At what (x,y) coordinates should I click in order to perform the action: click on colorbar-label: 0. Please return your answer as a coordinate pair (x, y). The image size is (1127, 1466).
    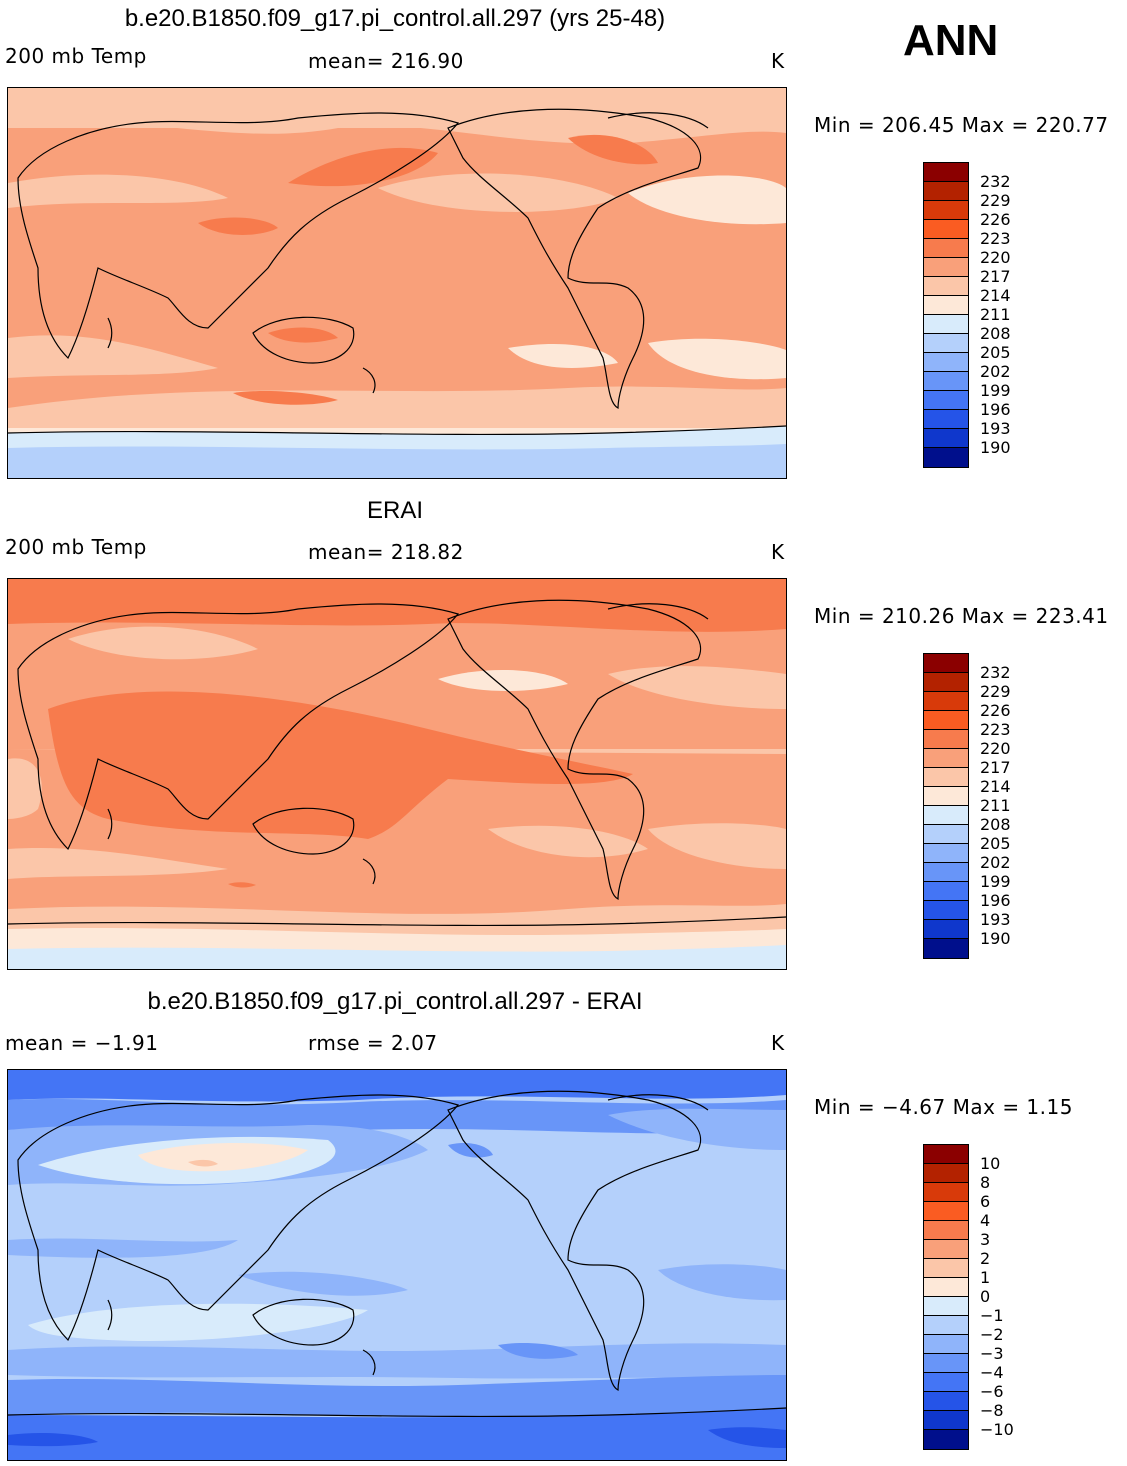
    Looking at the image, I should click on (985, 1296).